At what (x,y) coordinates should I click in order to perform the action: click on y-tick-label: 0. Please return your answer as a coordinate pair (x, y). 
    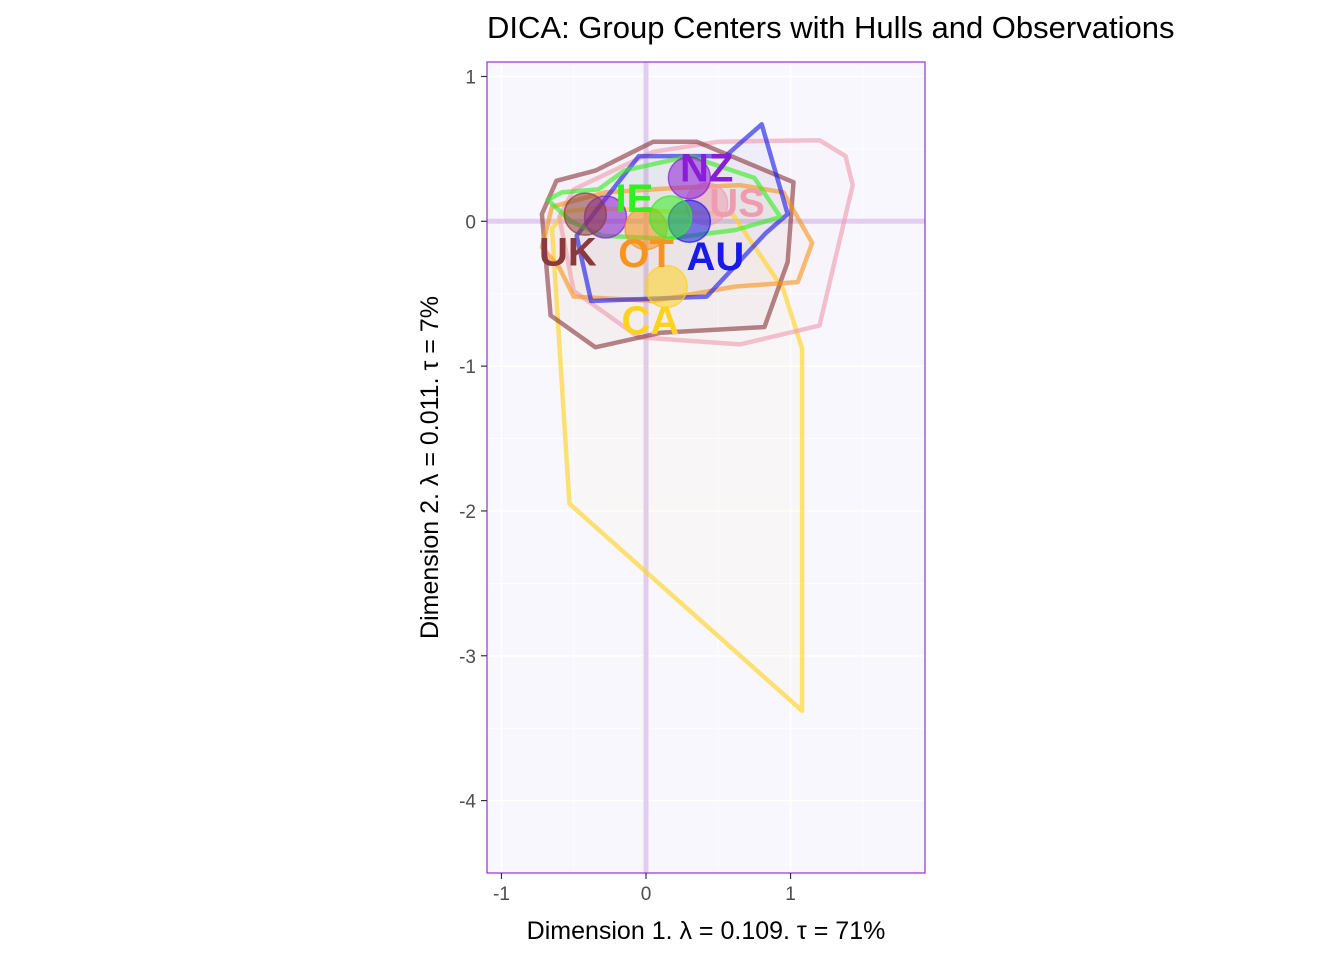
    Looking at the image, I should click on (470, 222).